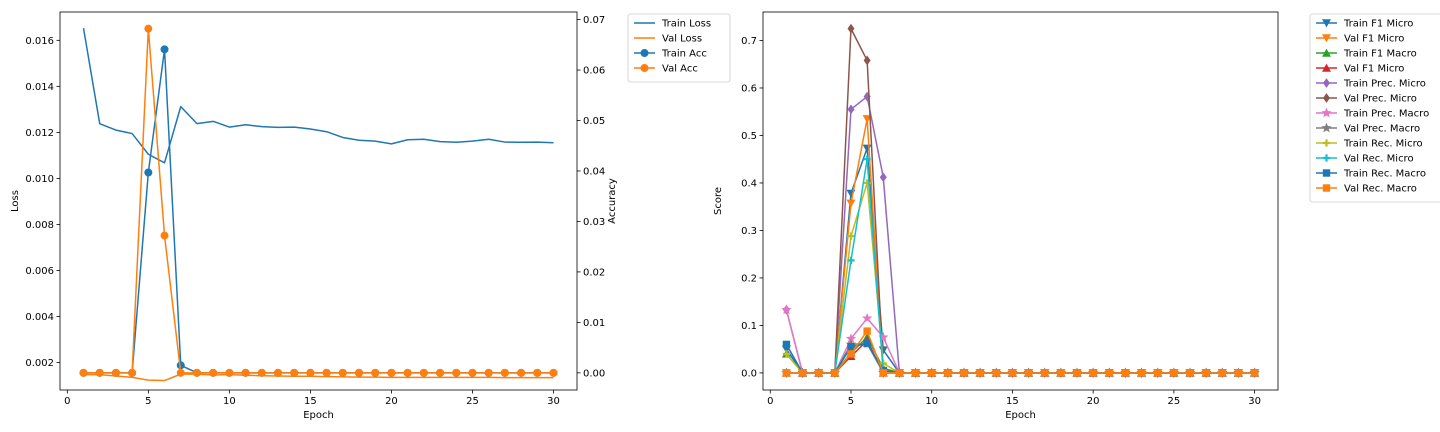 The image size is (1440, 432). I want to click on y-tick-label: 0.002, so click(39, 363).